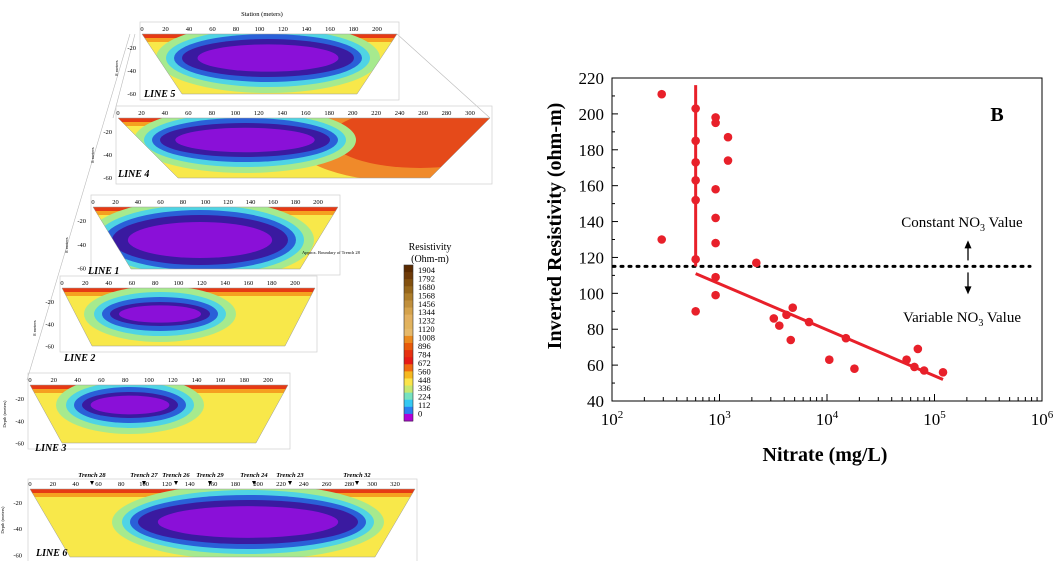 Image resolution: width=1060 pixels, height=561 pixels. Describe the element at coordinates (424, 388) in the screenshot. I see `colorbar-label: 336` at that location.